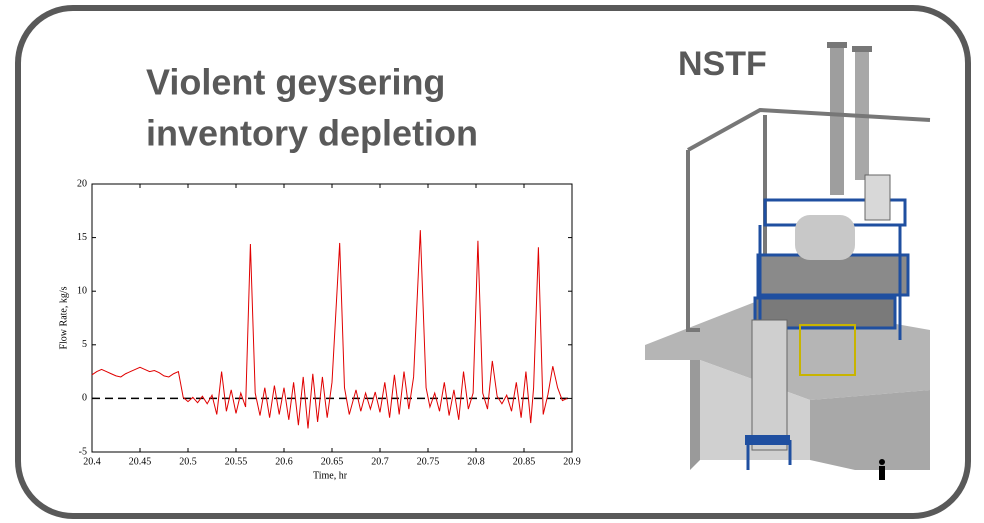 The height and width of the screenshot is (523, 984). Describe the element at coordinates (284, 461) in the screenshot. I see `x-tick-label: 20.6` at that location.